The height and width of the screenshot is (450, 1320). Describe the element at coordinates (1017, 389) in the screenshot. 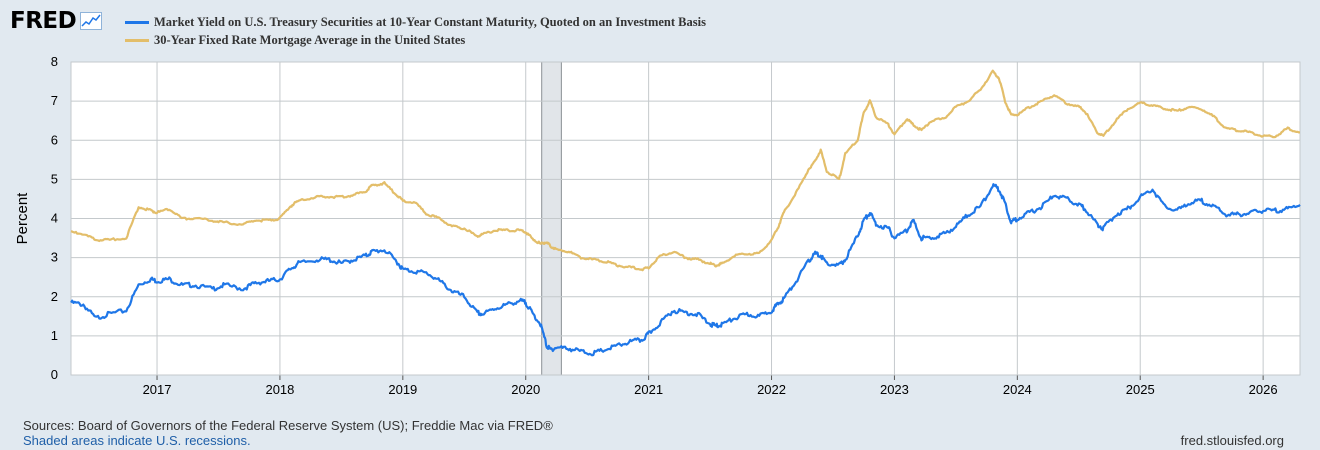

I see `x-tick-label-2024: 2024` at that location.